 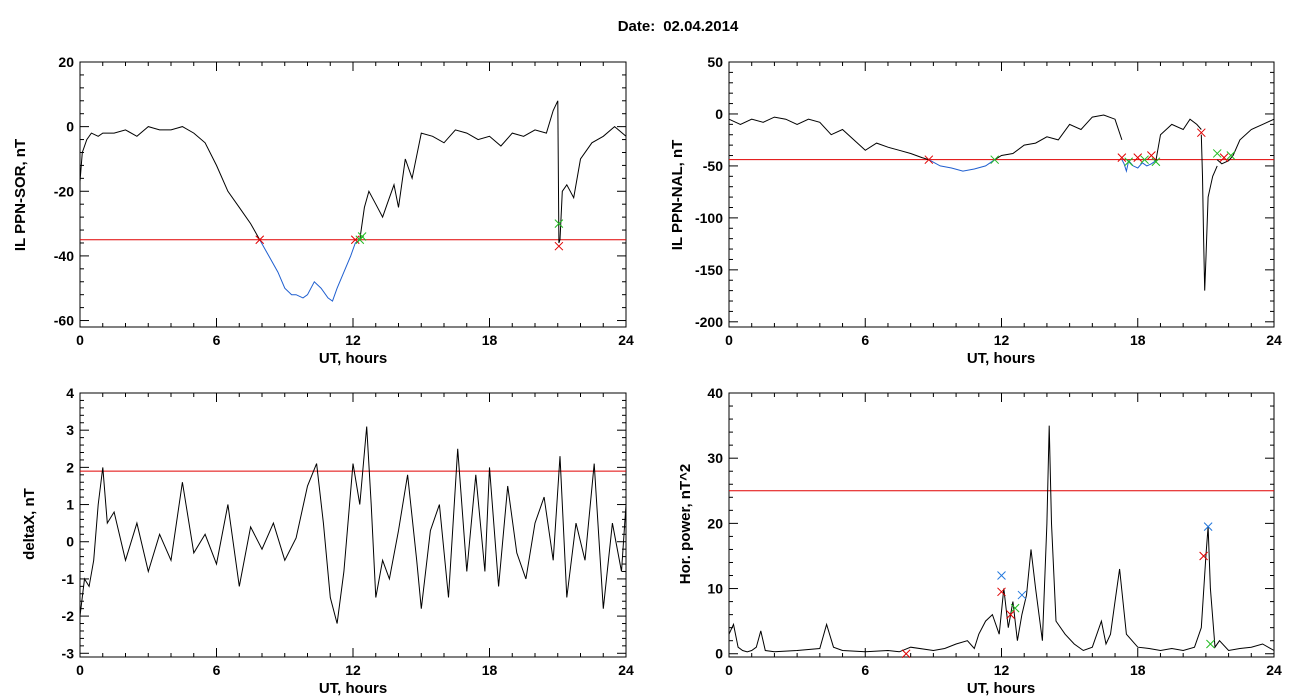 What do you see at coordinates (68, 653) in the screenshot?
I see `y-tick-label: -3` at bounding box center [68, 653].